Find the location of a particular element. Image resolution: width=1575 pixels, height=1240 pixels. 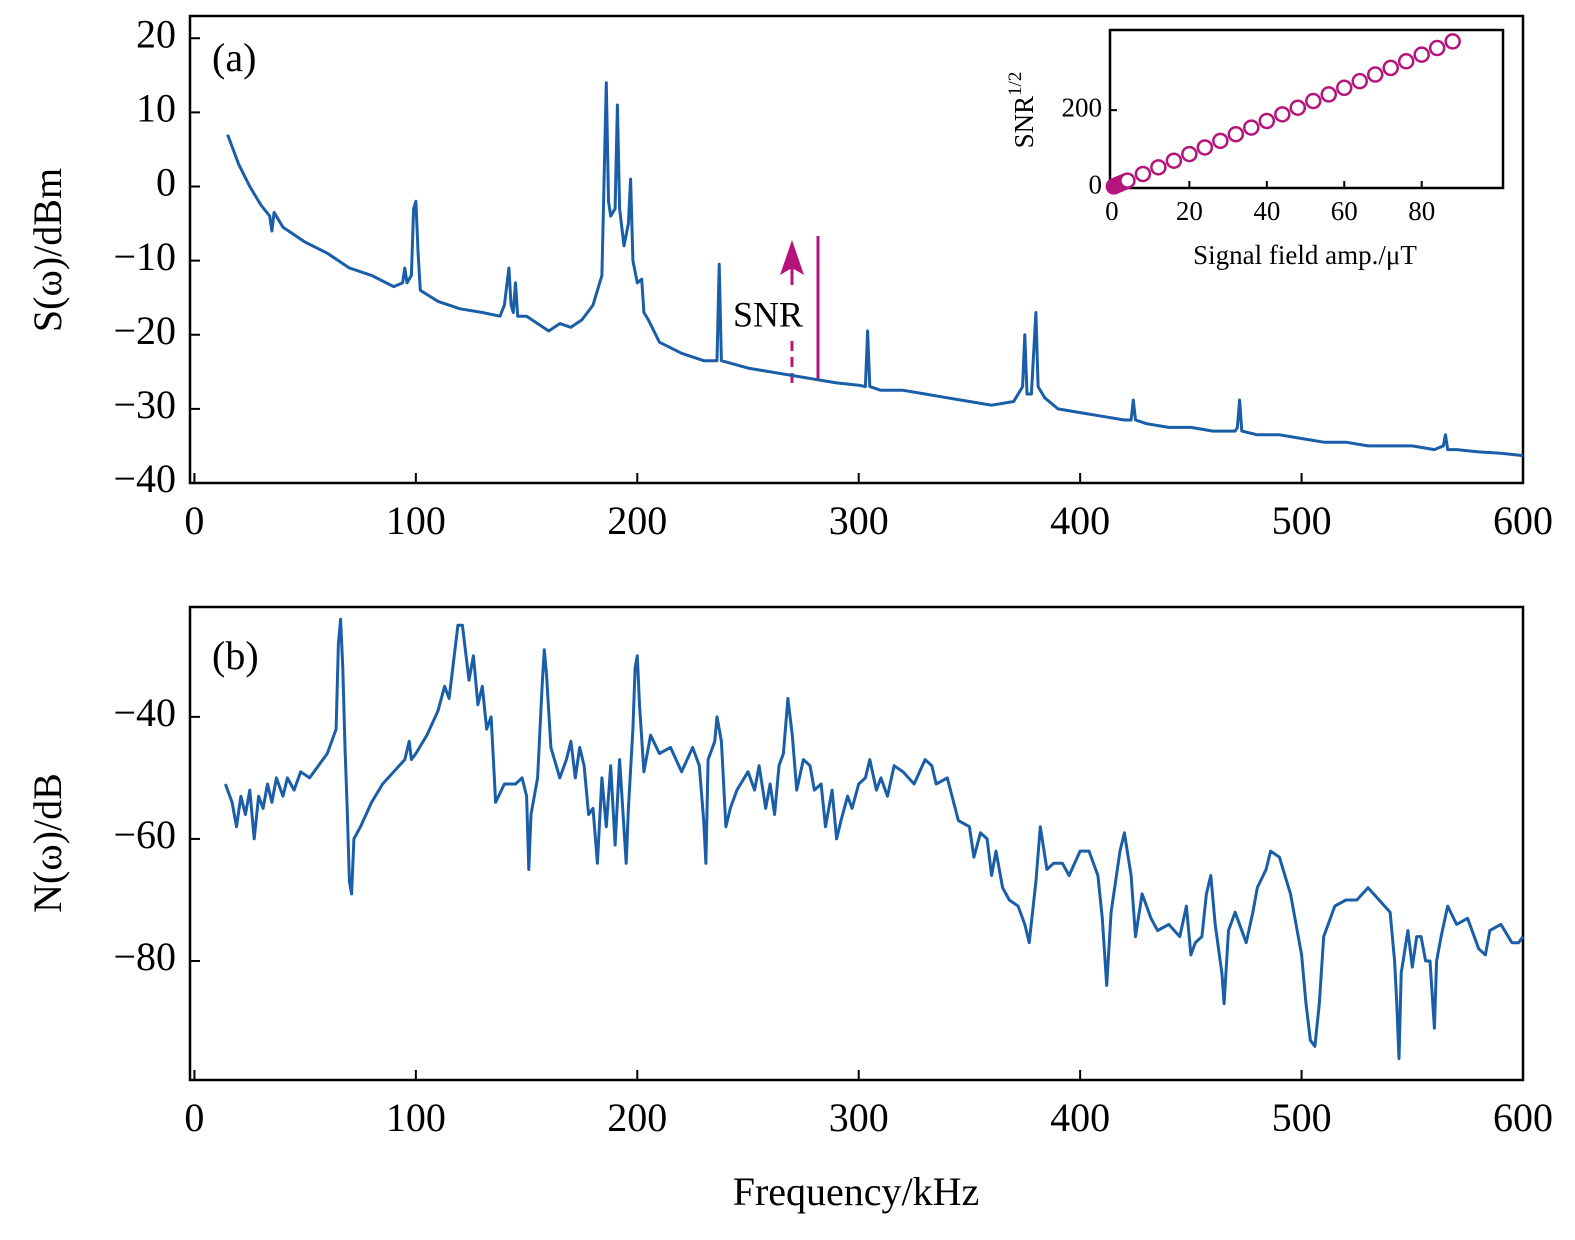

y-tick-label: 10 is located at coordinates (156, 108).